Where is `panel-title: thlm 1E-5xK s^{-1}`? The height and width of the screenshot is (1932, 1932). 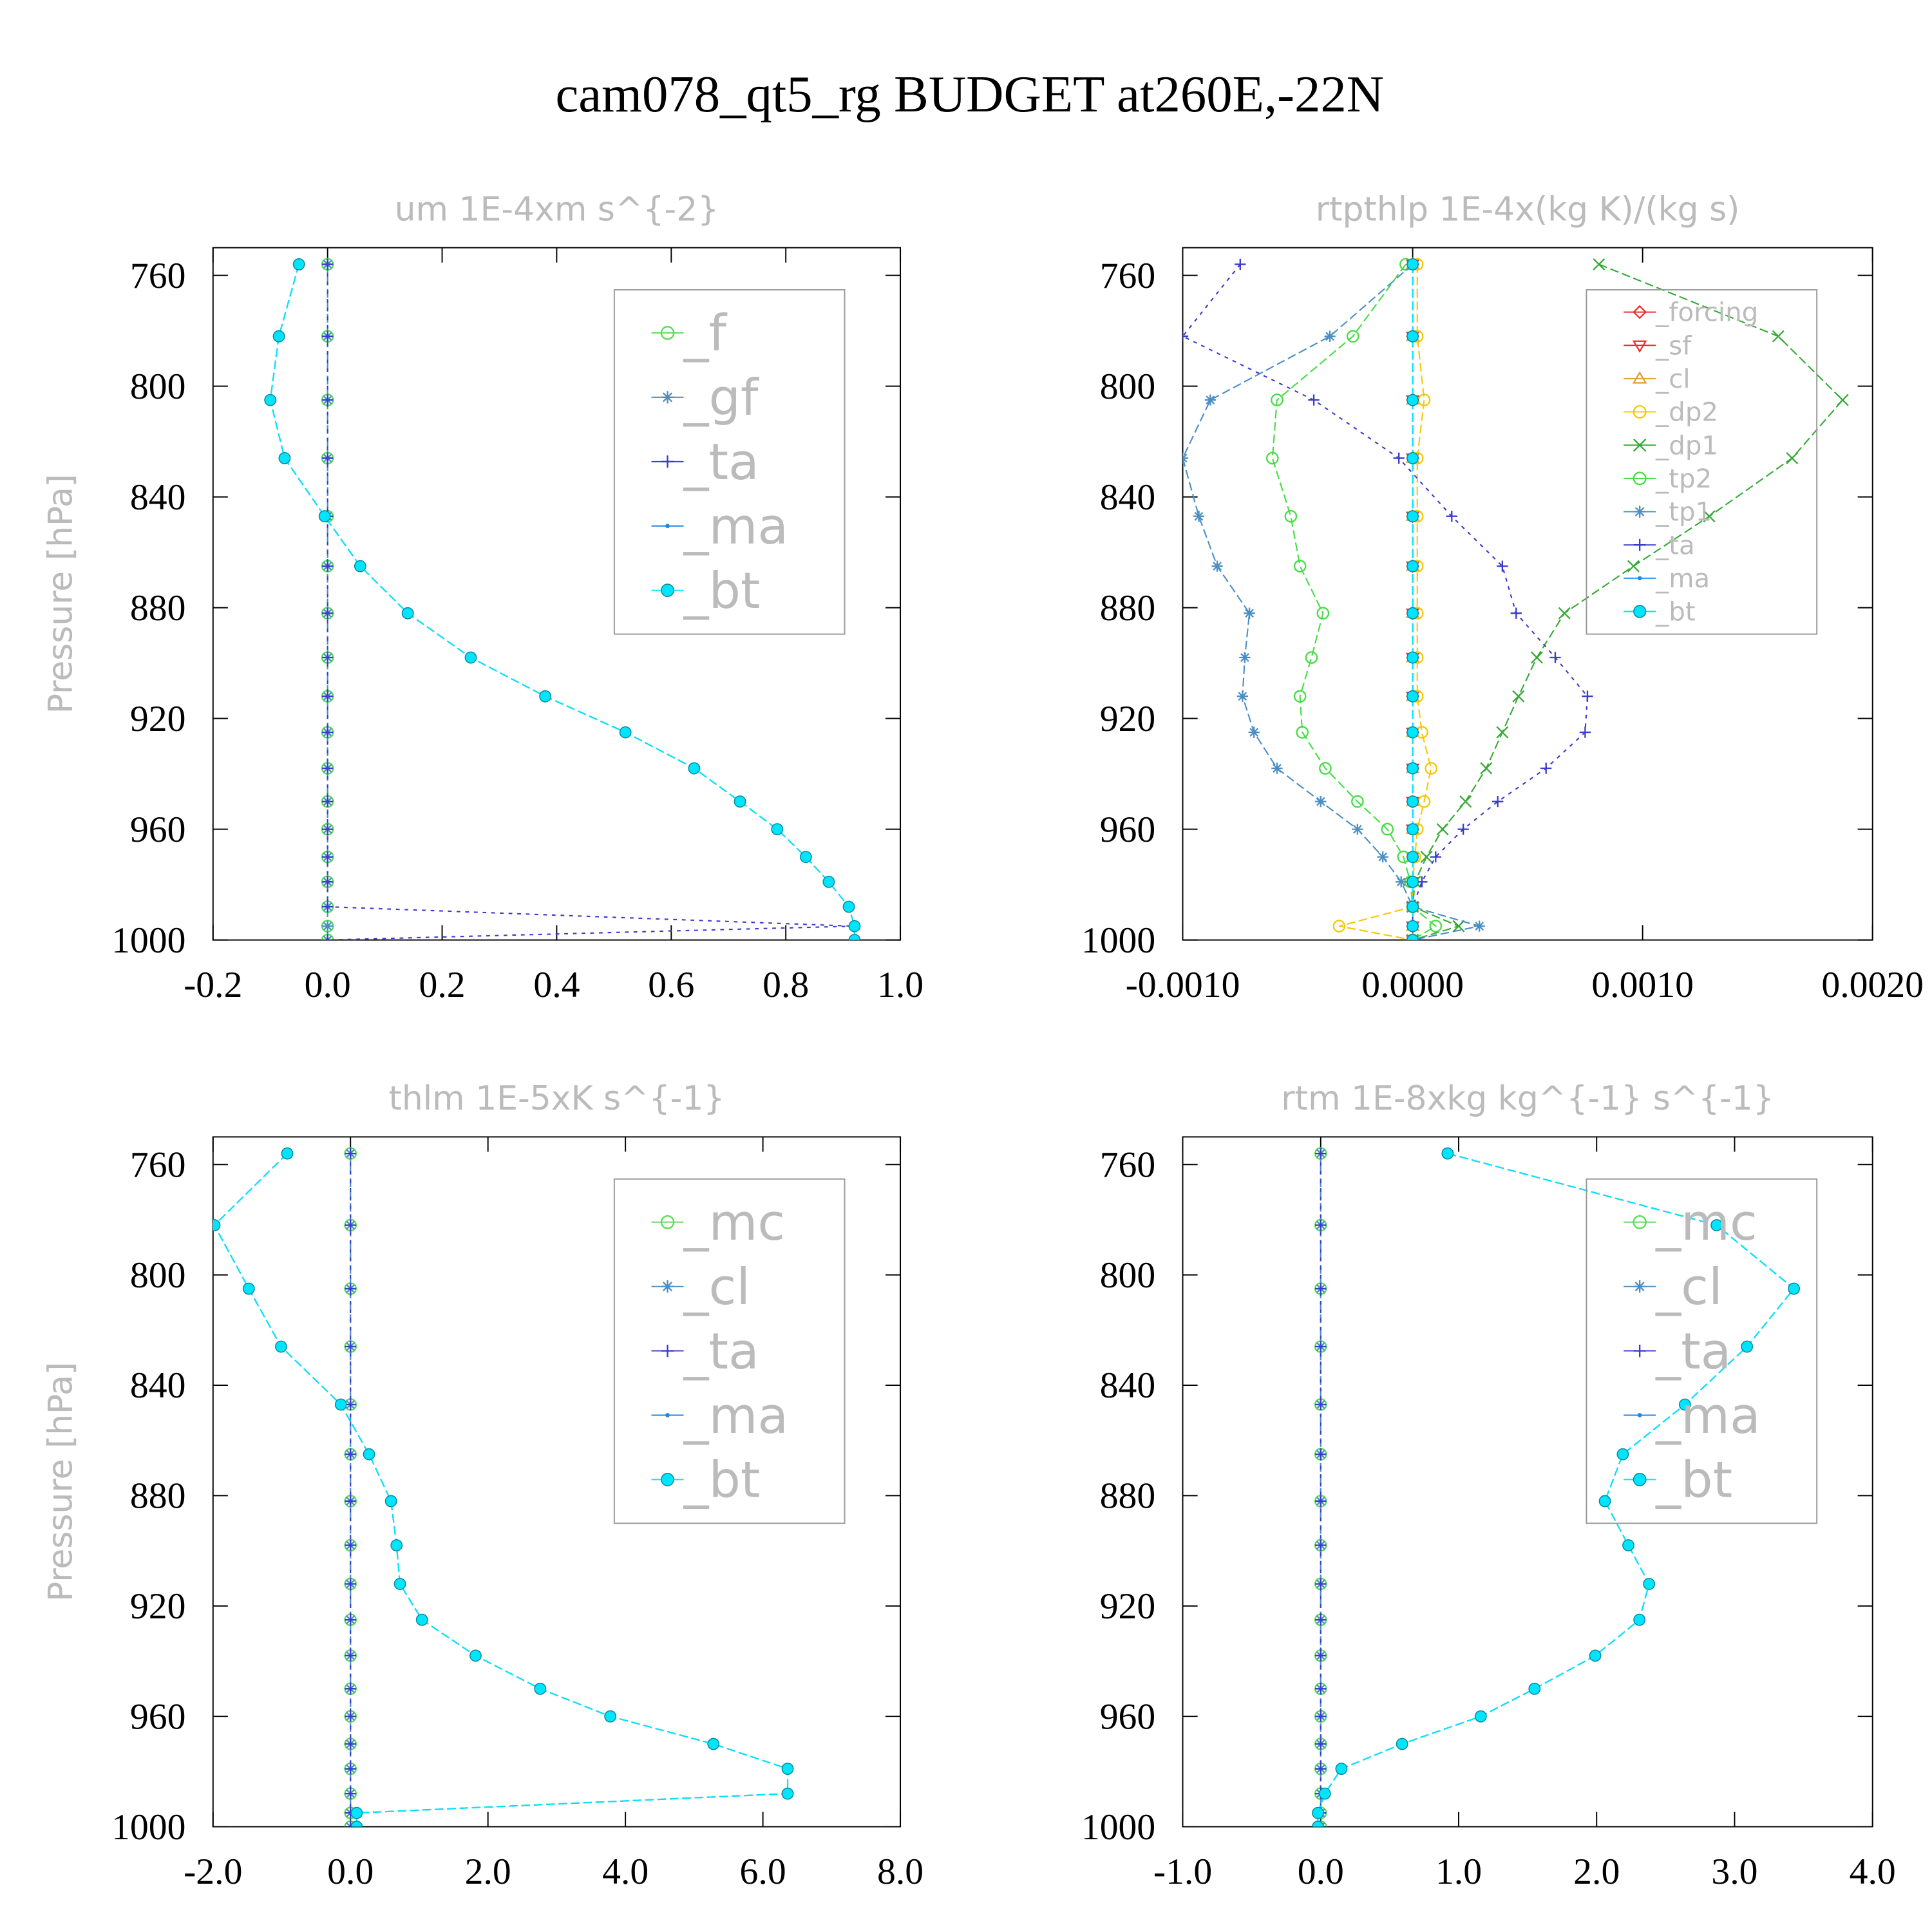
panel-title: thlm 1E-5xK s^{-1} is located at coordinates (556, 1098).